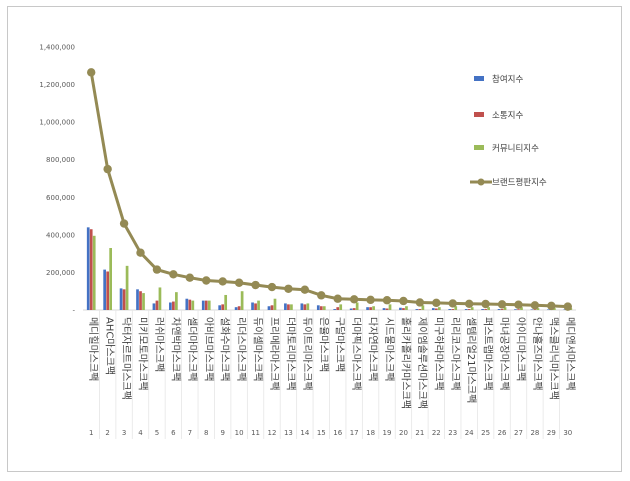  I want to click on x-category-label: 차앤박마스크팩, so click(175, 349).